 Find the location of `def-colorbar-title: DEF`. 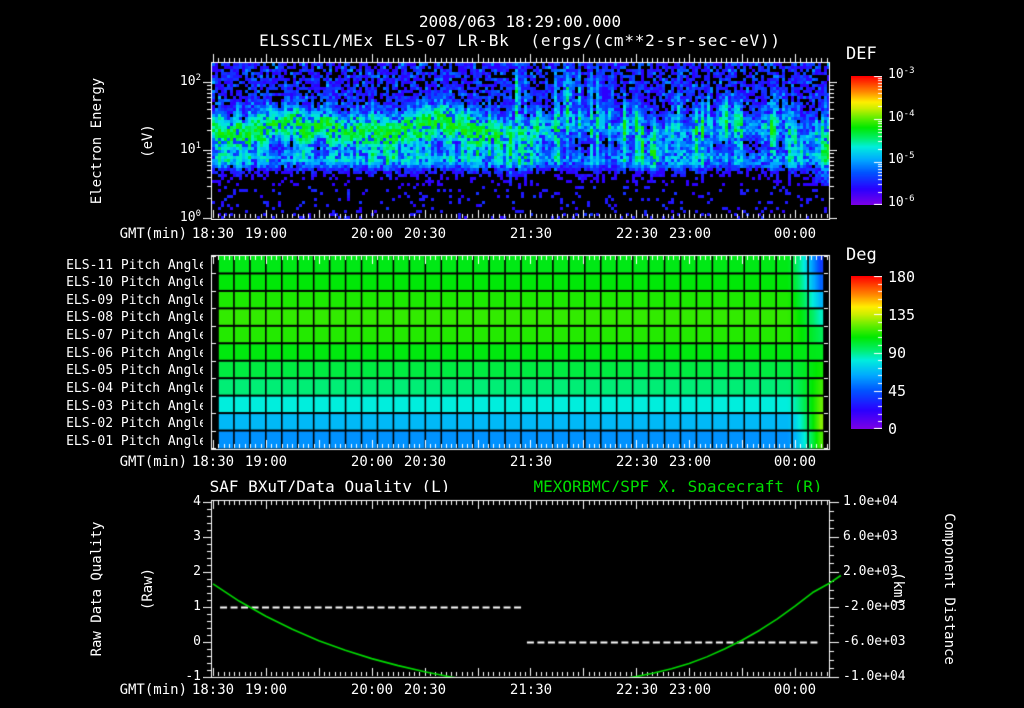

def-colorbar-title: DEF is located at coordinates (861, 54).